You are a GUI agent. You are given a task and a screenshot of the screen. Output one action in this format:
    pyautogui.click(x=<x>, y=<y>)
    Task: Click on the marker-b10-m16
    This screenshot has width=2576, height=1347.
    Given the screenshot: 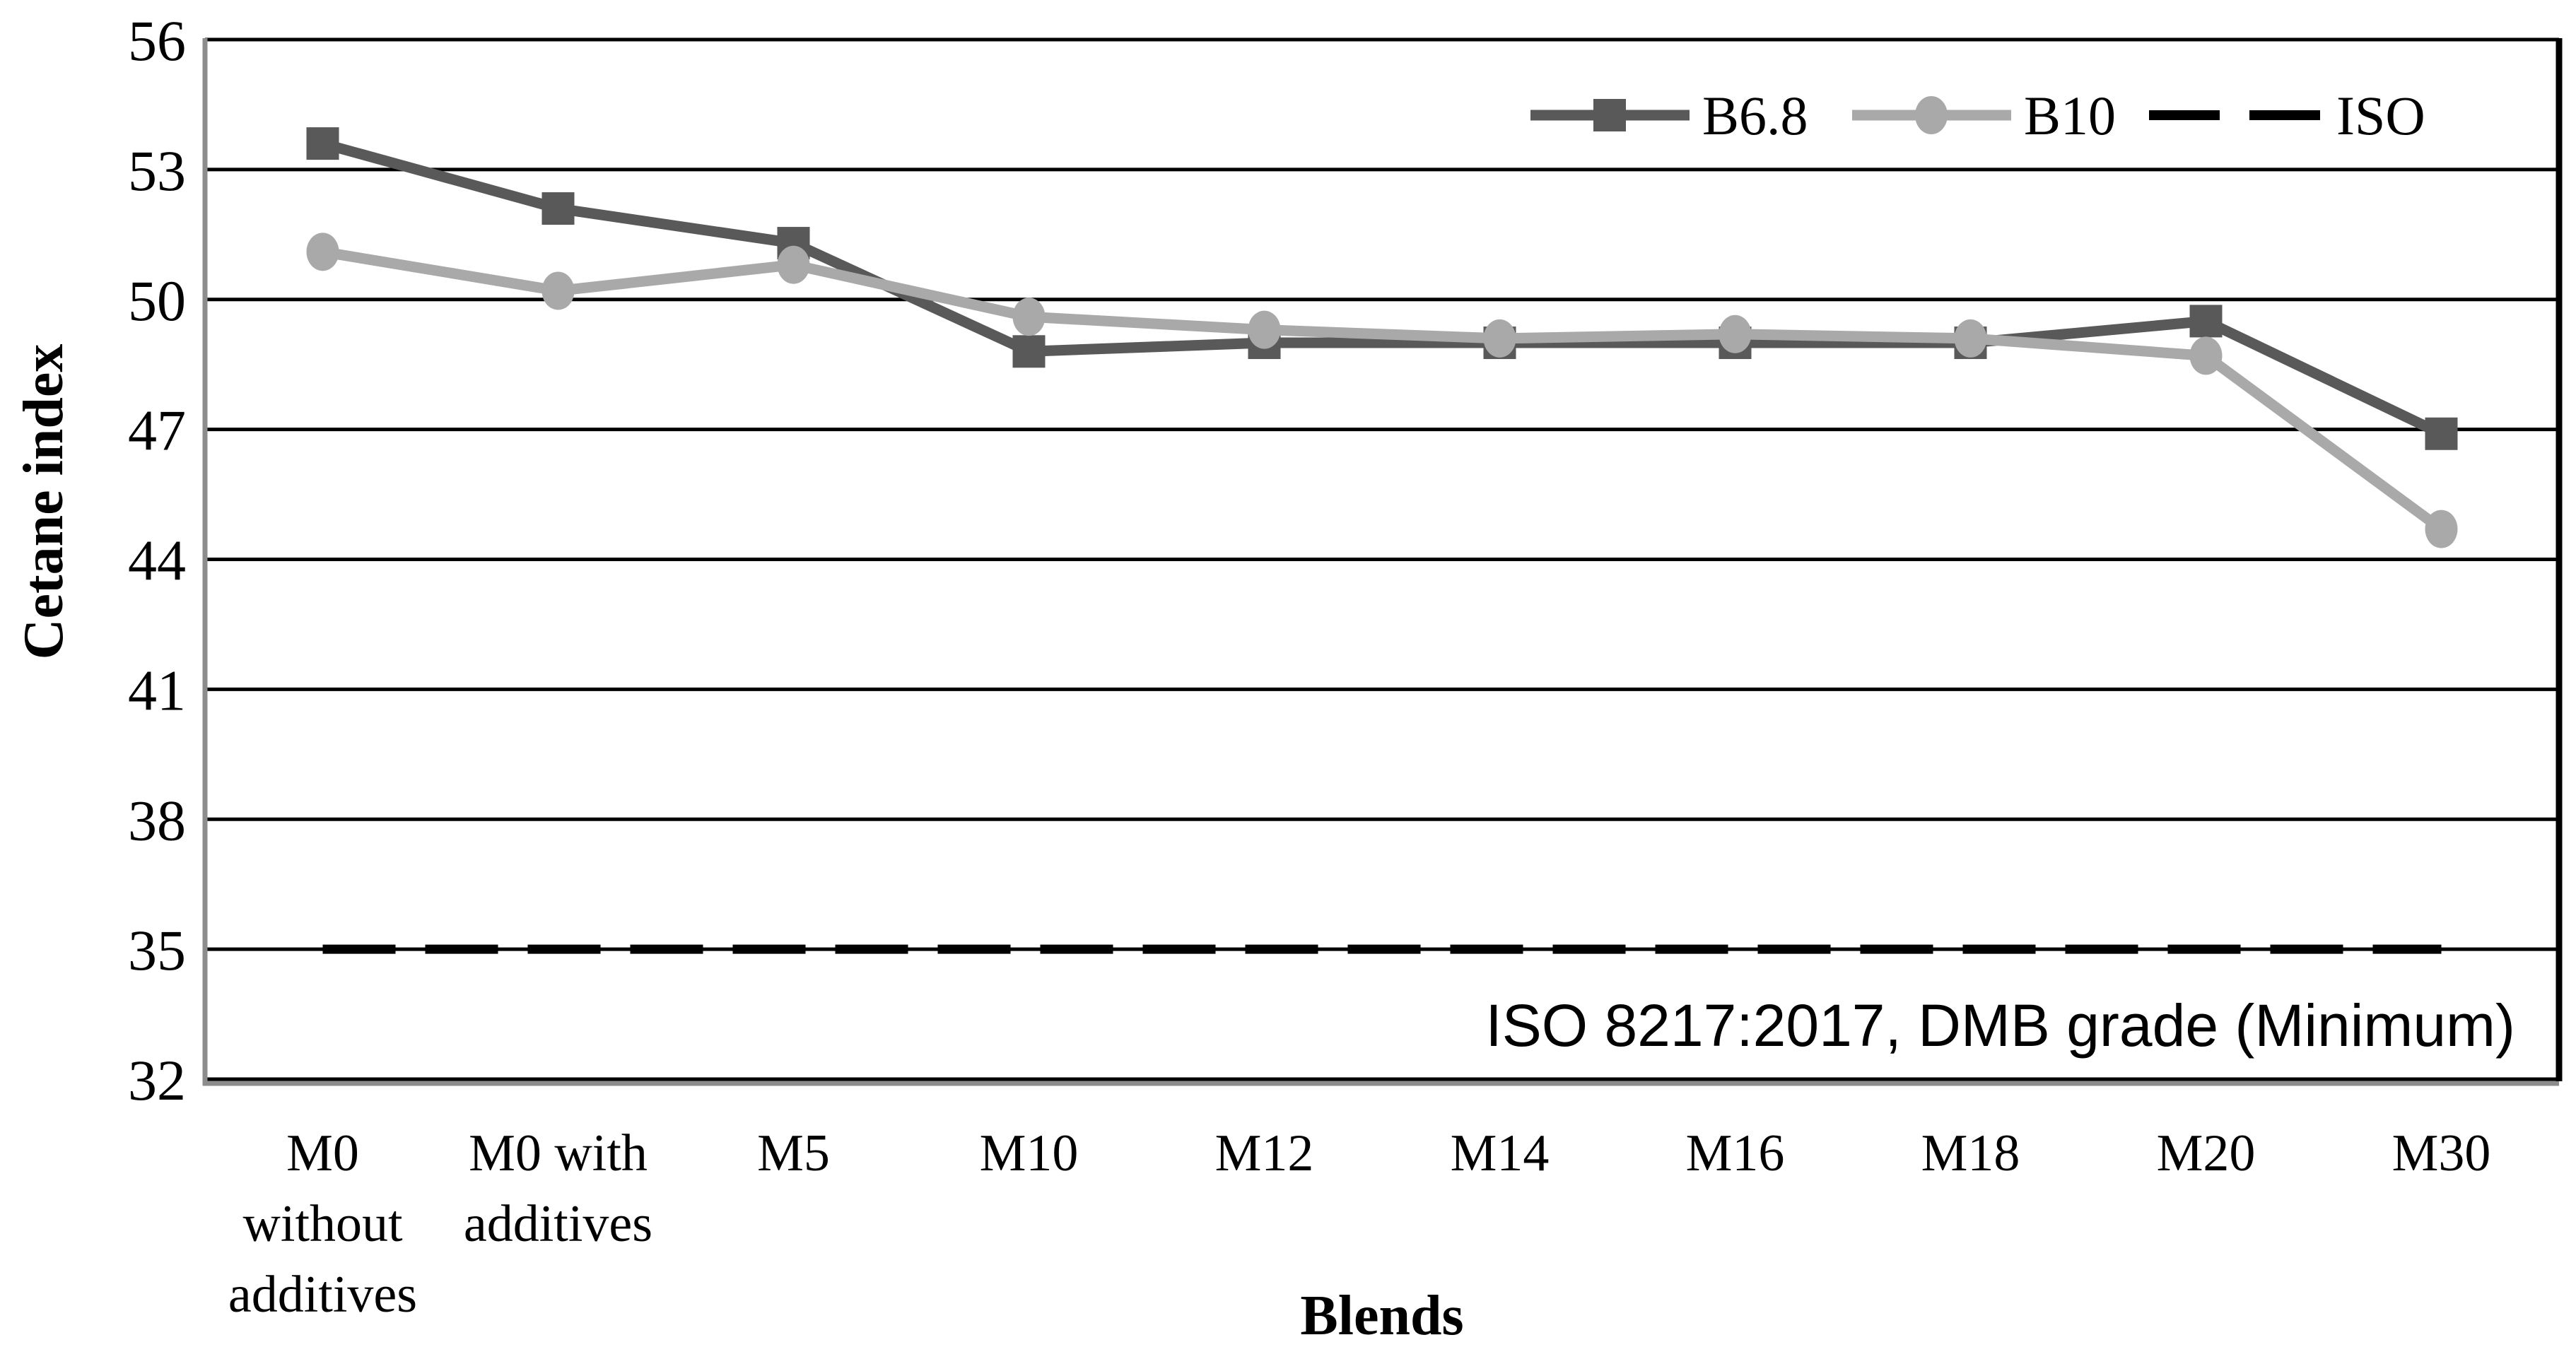 What is the action you would take?
    pyautogui.click(x=1735, y=333)
    